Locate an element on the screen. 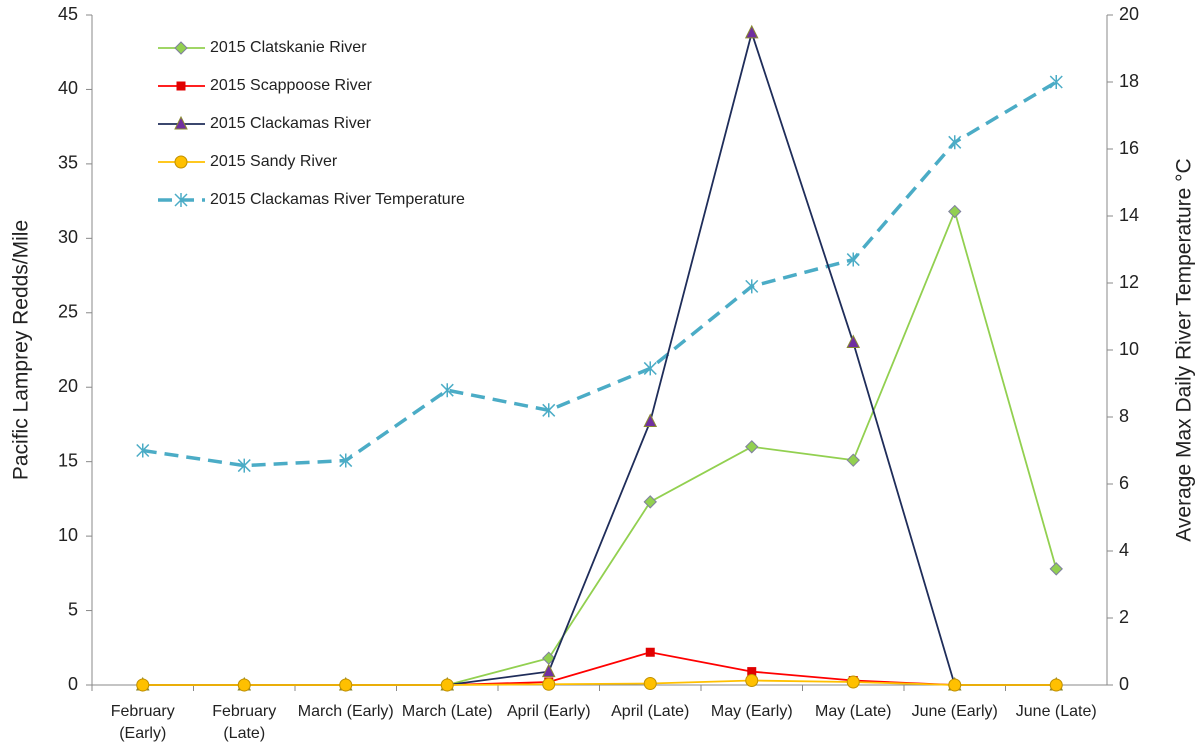 The width and height of the screenshot is (1204, 755). x-tick-label: April (Late) is located at coordinates (650, 711).